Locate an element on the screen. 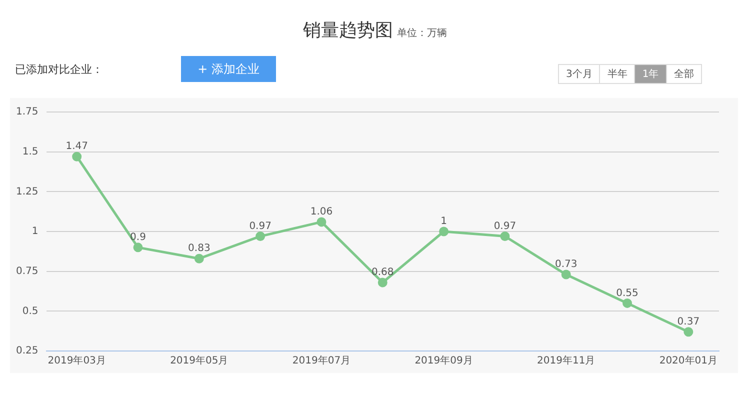 This screenshot has height=393, width=750. y-tick-label: 1.5 is located at coordinates (30, 152).